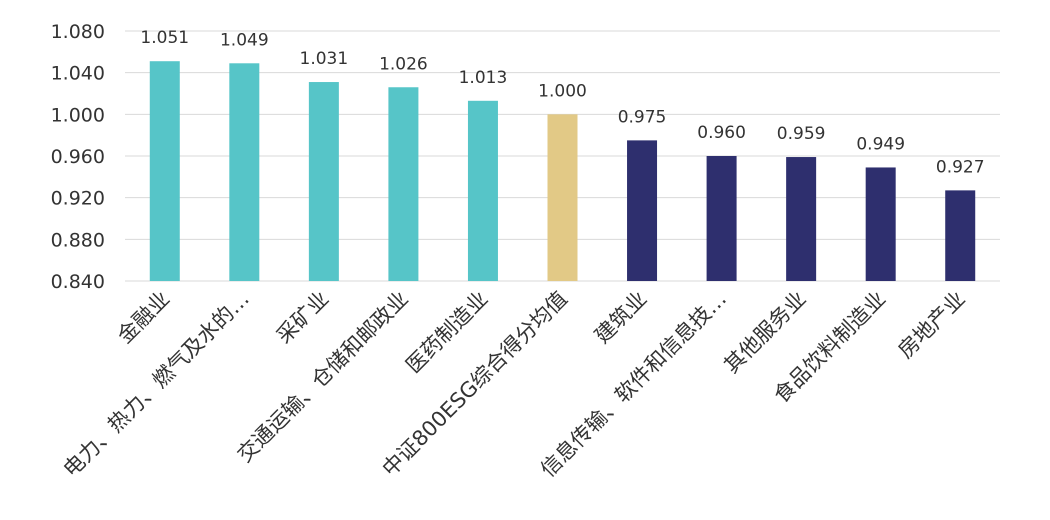 The height and width of the screenshot is (520, 1050). What do you see at coordinates (621, 318) in the screenshot?
I see `category-label: 建筑业` at bounding box center [621, 318].